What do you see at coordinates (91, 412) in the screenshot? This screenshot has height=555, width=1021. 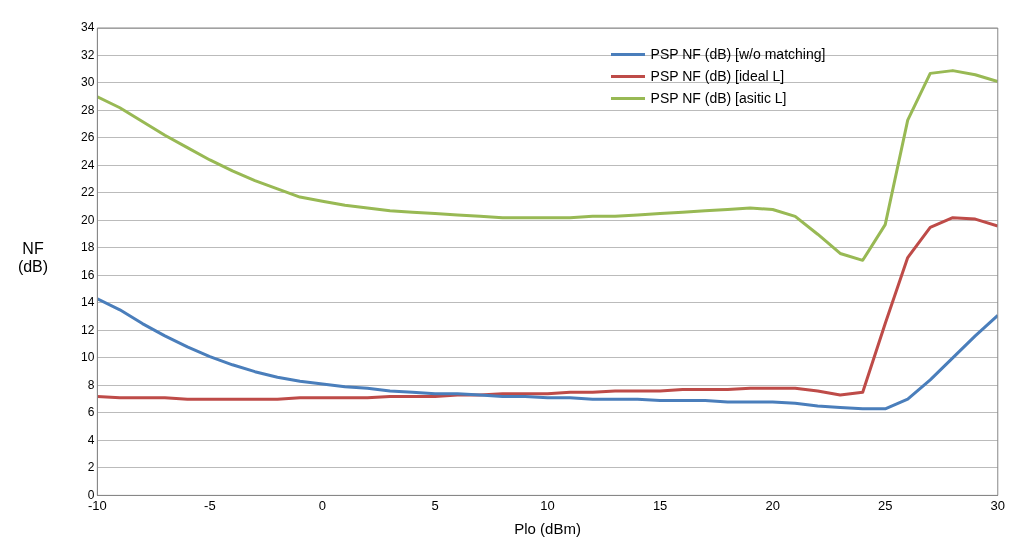 I see `y-tick-label: 6` at bounding box center [91, 412].